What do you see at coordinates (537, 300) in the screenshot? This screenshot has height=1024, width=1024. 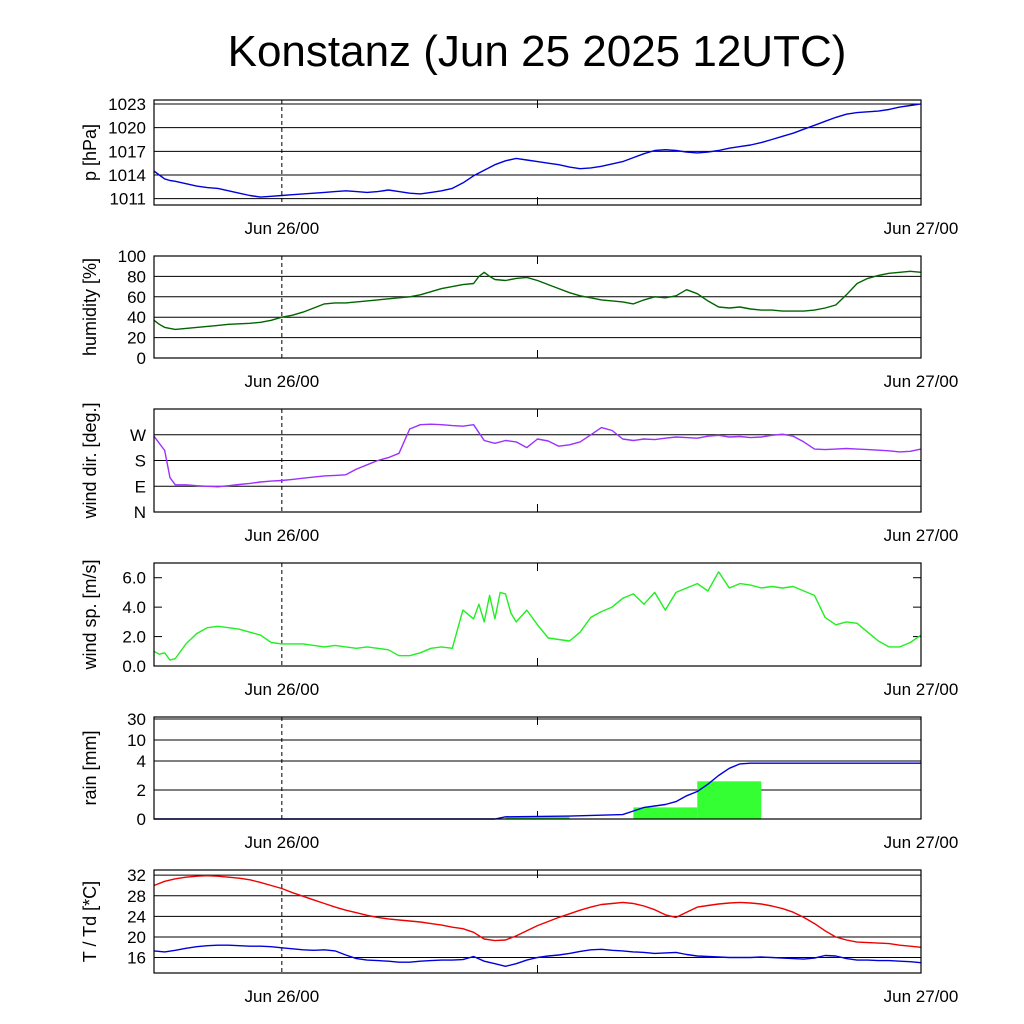 I see `humidity-series-line` at bounding box center [537, 300].